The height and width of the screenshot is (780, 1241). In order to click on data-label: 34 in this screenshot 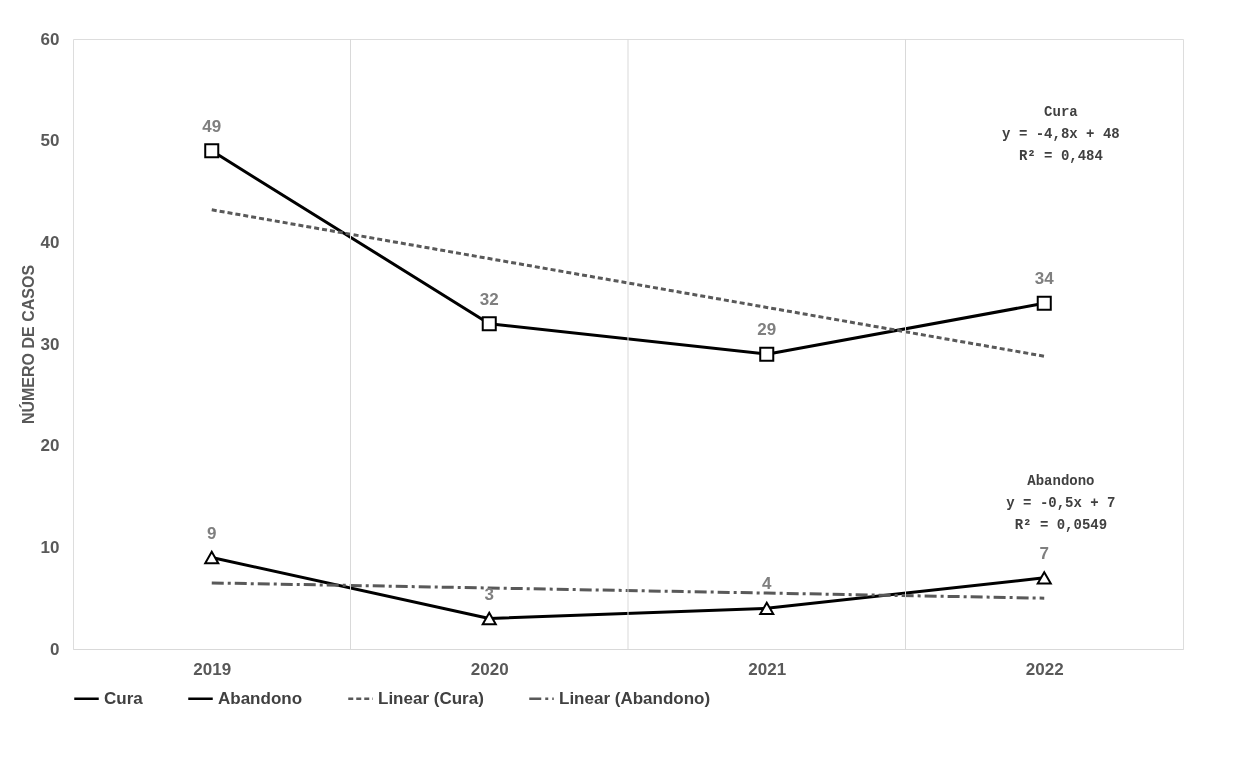, I will do `click(1044, 279)`.